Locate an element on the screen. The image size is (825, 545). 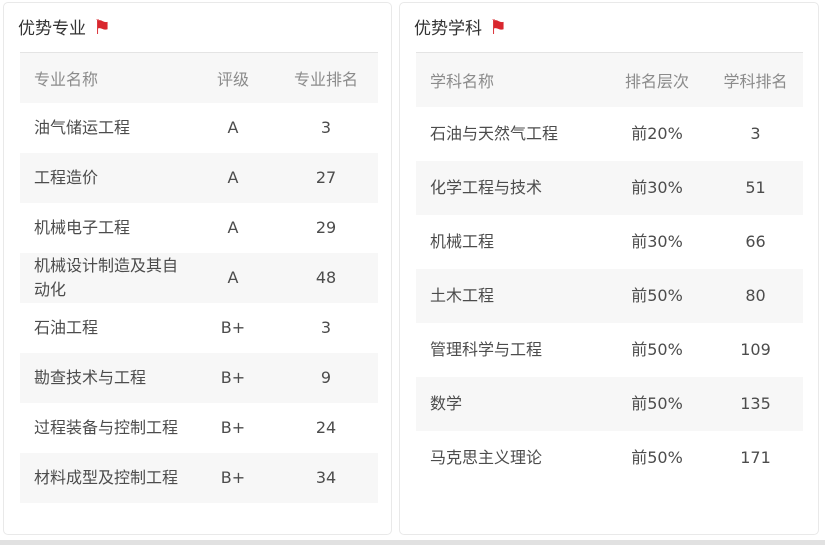
major-rank: 29 is located at coordinates (326, 227).